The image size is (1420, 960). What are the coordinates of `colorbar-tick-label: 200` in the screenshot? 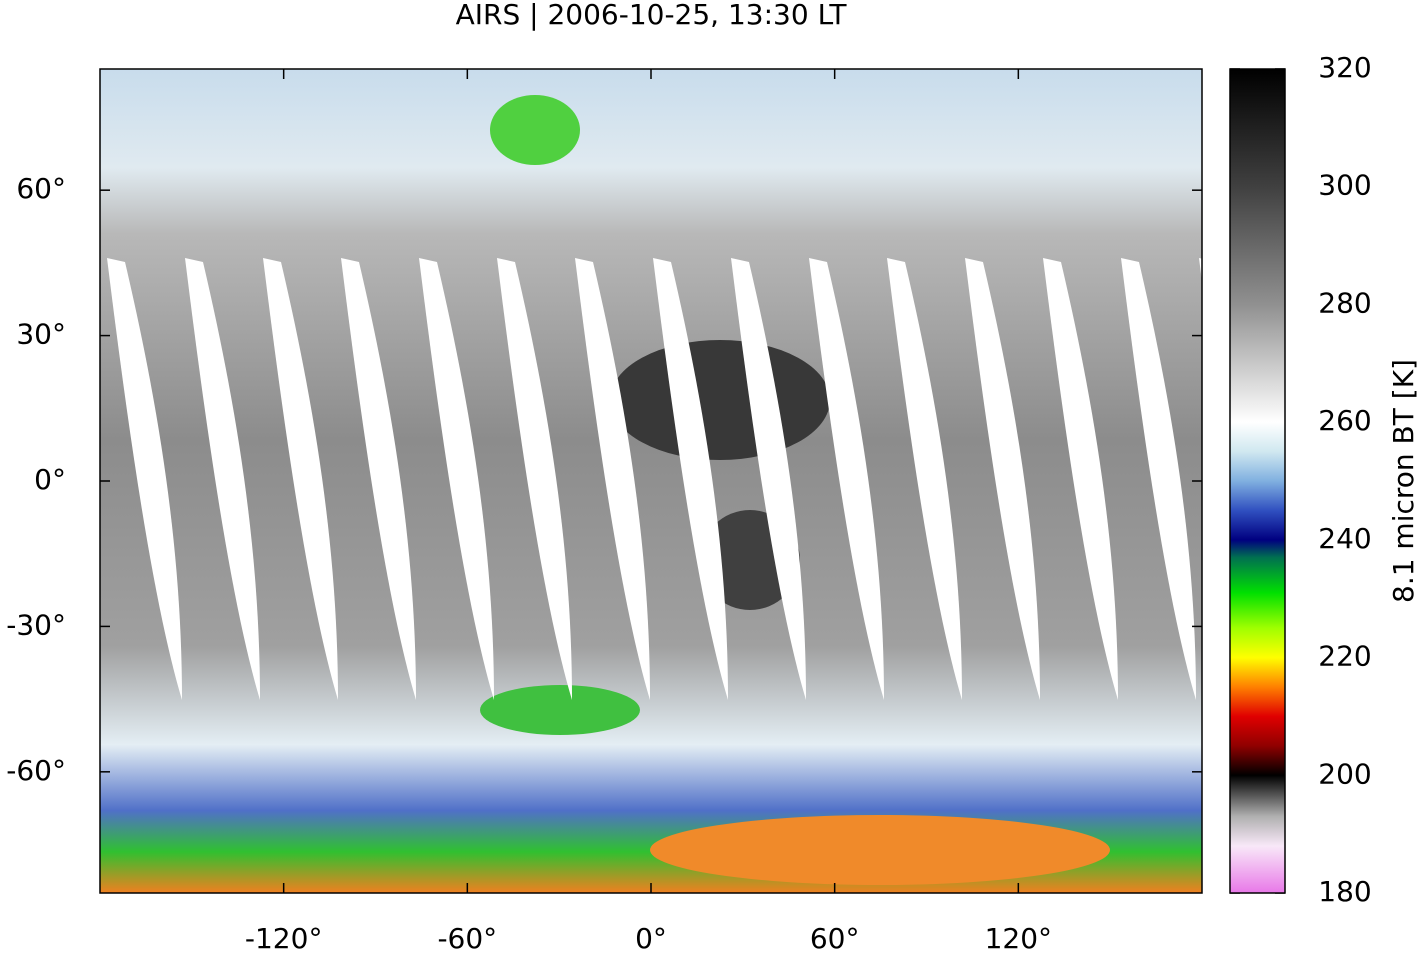 It's located at (1344, 773).